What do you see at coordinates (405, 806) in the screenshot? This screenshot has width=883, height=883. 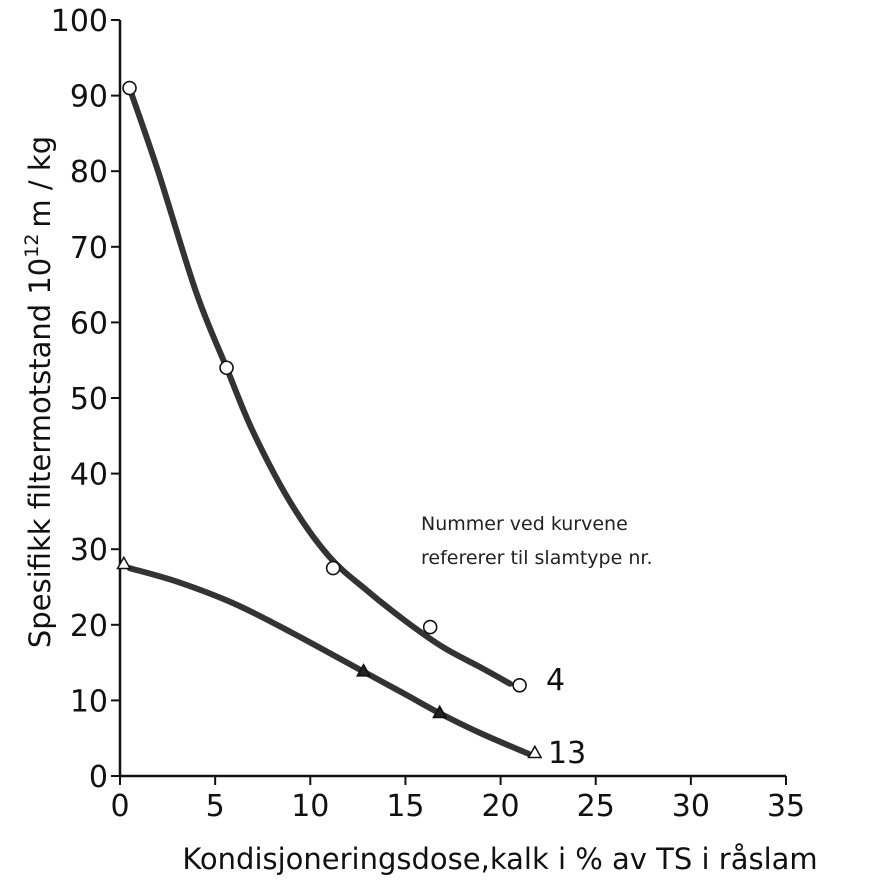 I see `x-tick-label: 15` at bounding box center [405, 806].